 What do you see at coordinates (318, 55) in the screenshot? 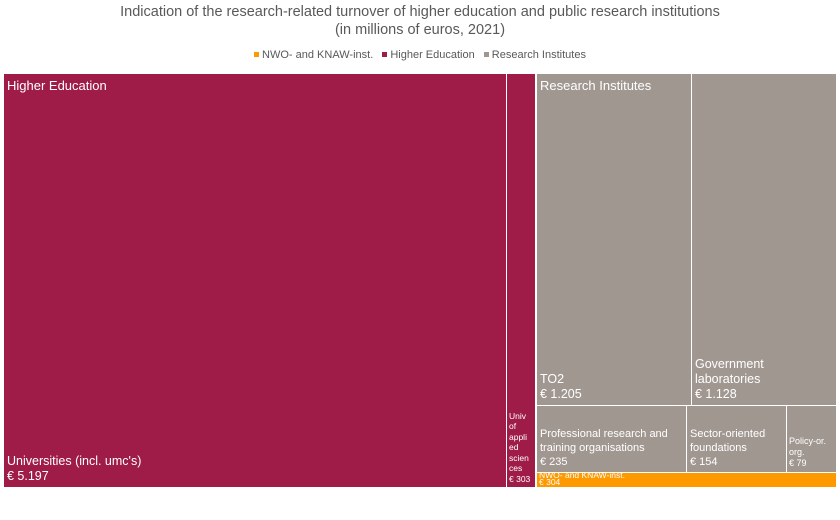
I see `legend-label-nwo: NWO- and KNAW-inst.` at bounding box center [318, 55].